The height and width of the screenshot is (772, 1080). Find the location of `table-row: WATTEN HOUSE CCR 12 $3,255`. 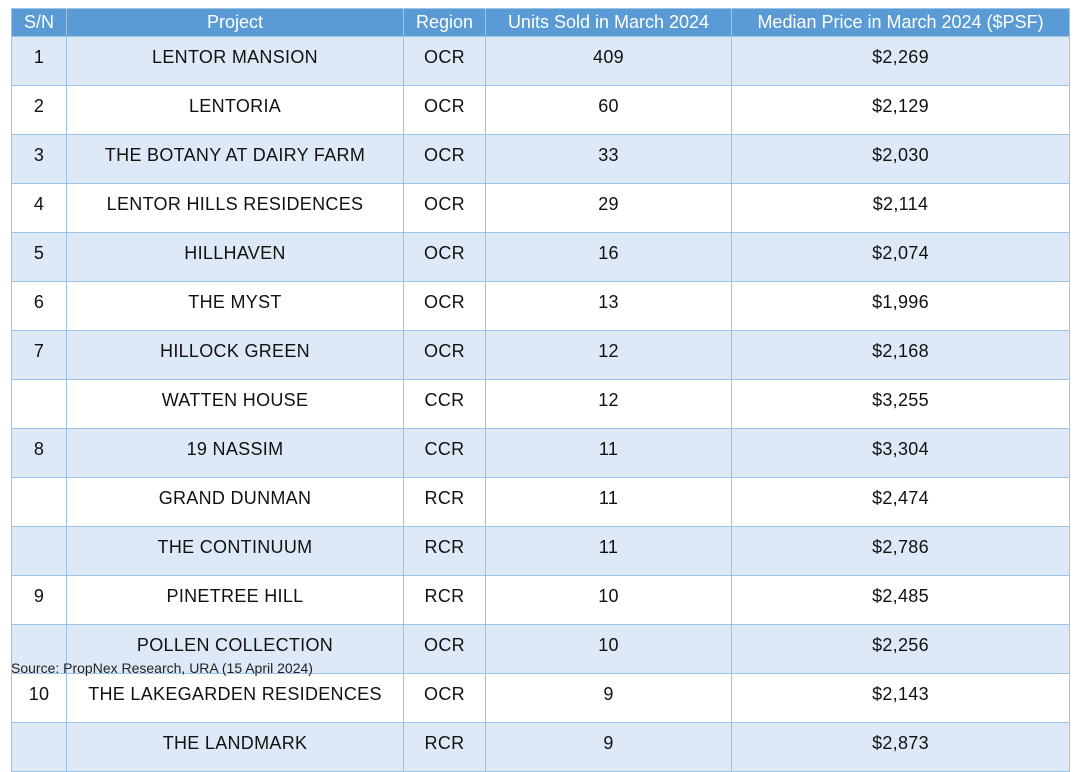

table-row: WATTEN HOUSE CCR 12 $3,255 is located at coordinates (540, 404).